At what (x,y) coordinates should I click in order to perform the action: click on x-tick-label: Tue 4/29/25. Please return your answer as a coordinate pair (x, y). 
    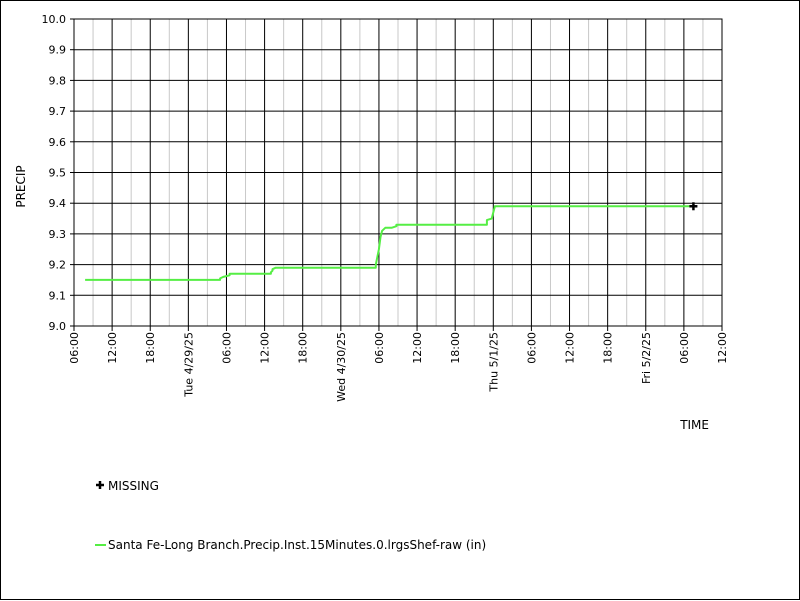
    Looking at the image, I should click on (188, 365).